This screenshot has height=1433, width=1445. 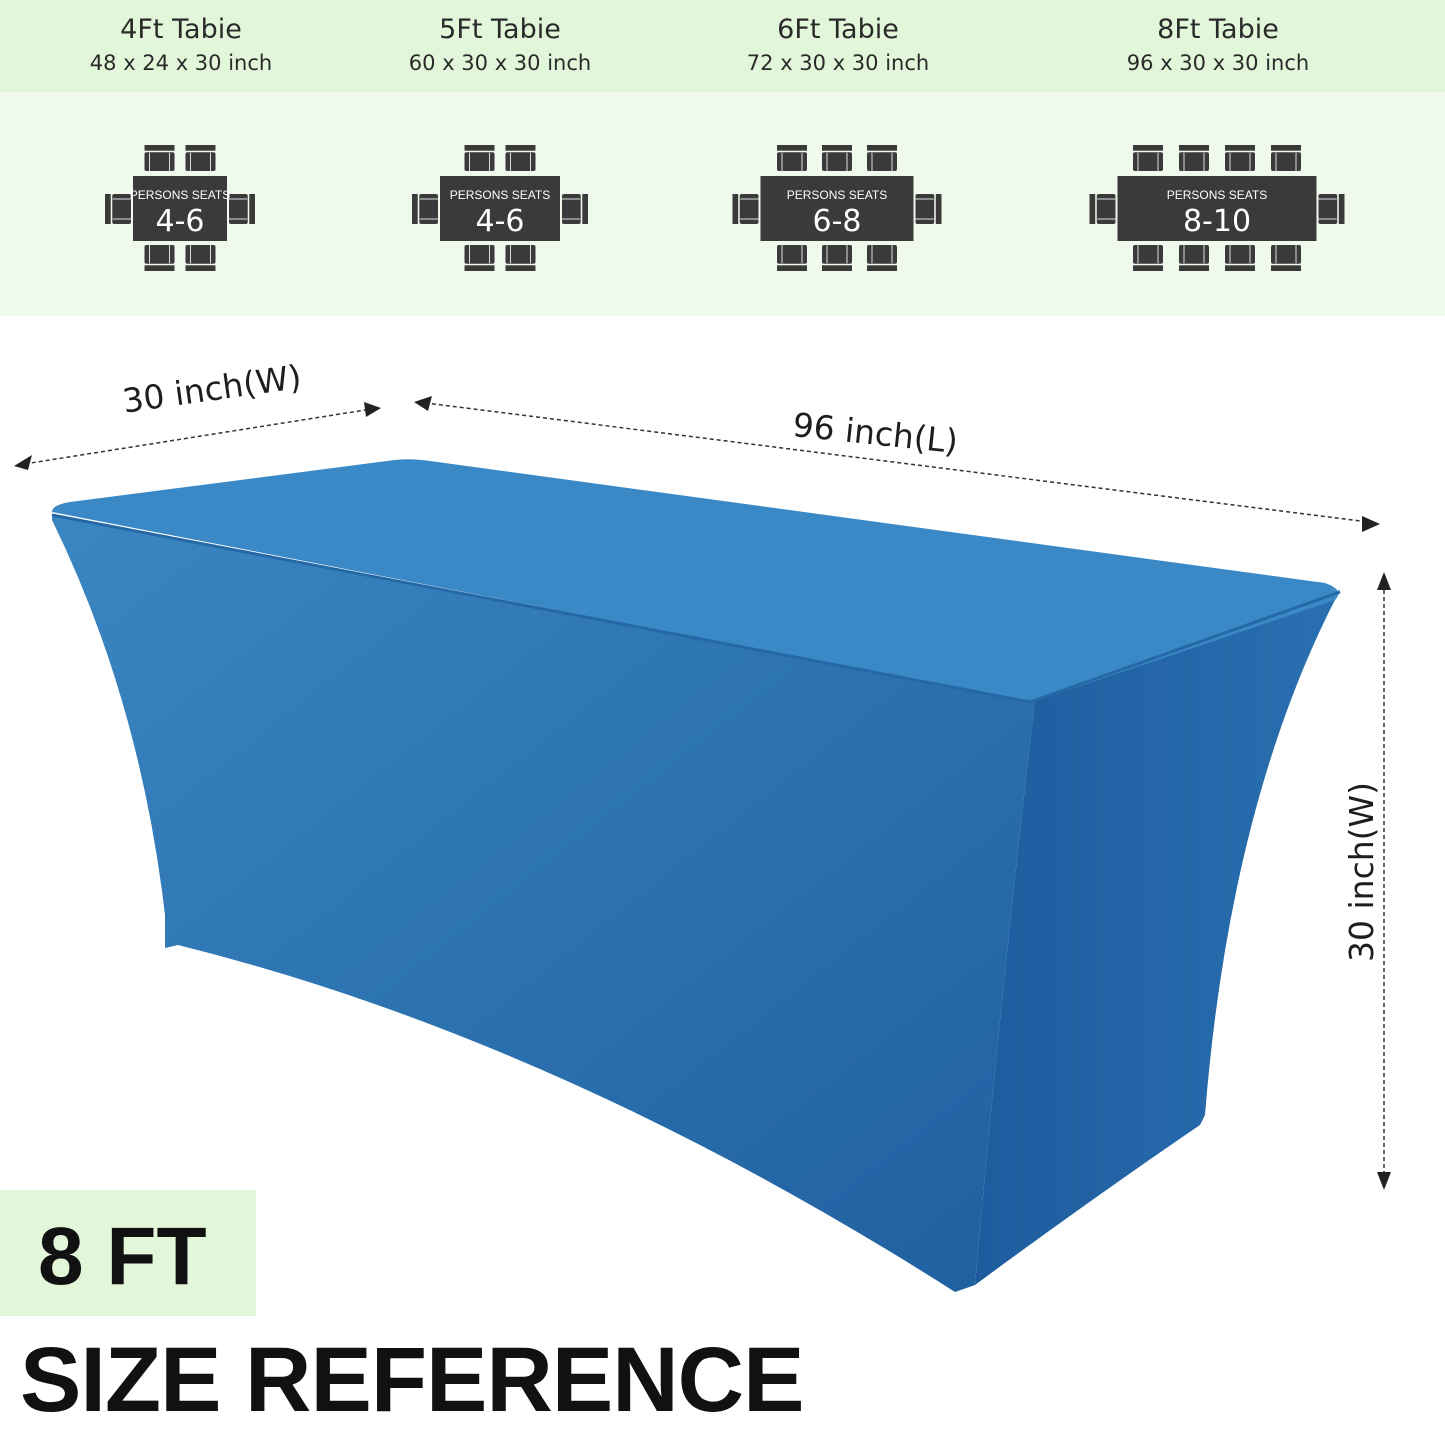 I want to click on size-column-5ft: 5Ft Tabie 60 x 30 x 30 inch, so click(x=500, y=45).